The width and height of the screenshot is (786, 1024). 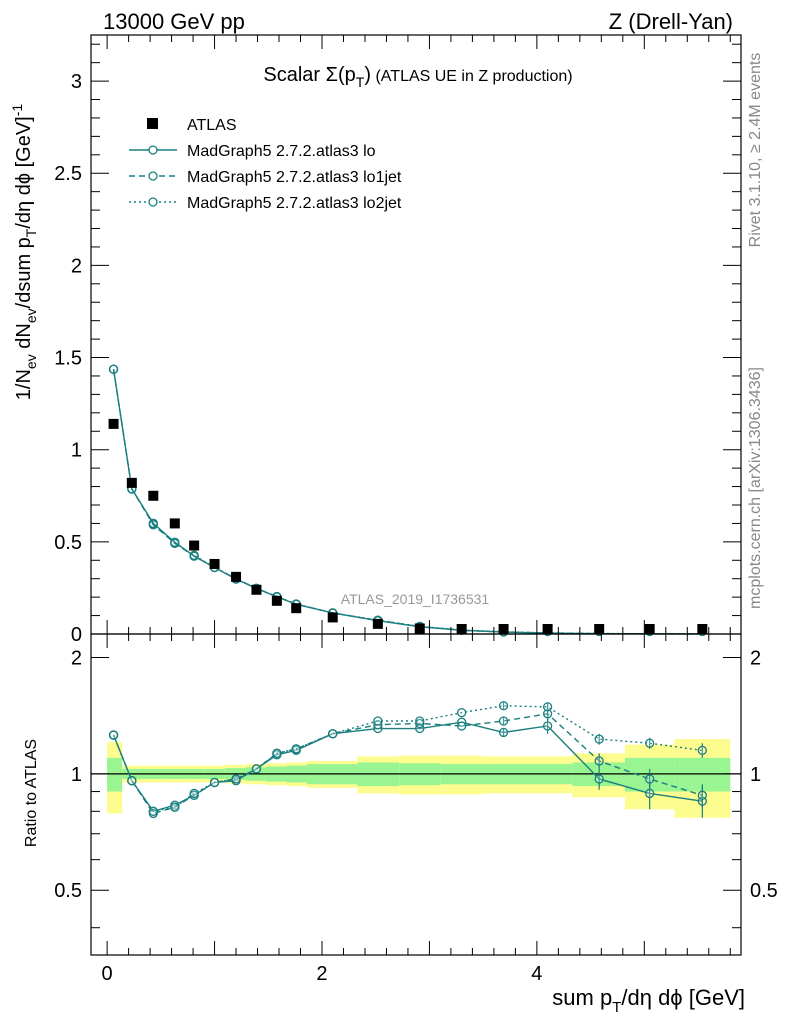 I want to click on rivet-label: Rivet 3.1.10, ≥ 2.4M events, so click(x=755, y=150).